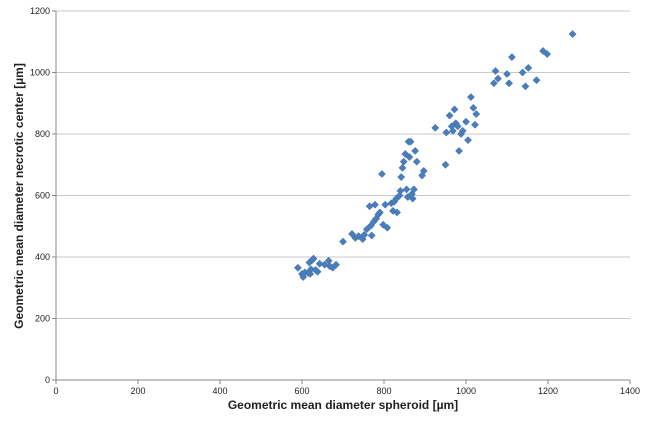 This screenshot has width=650, height=422. Describe the element at coordinates (343, 405) in the screenshot. I see `x-axis-title: Geometric mean diameter spheroid [µm]` at that location.